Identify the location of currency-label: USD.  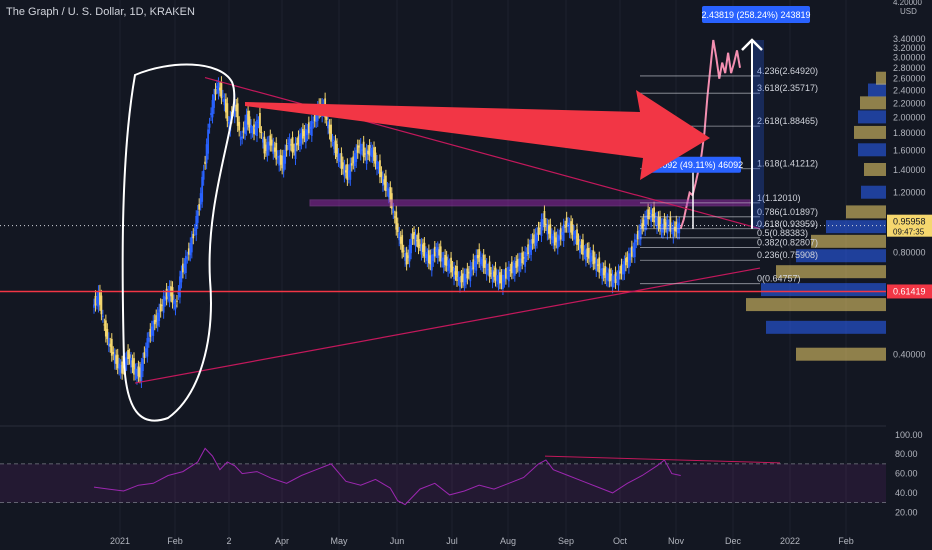
(908, 11).